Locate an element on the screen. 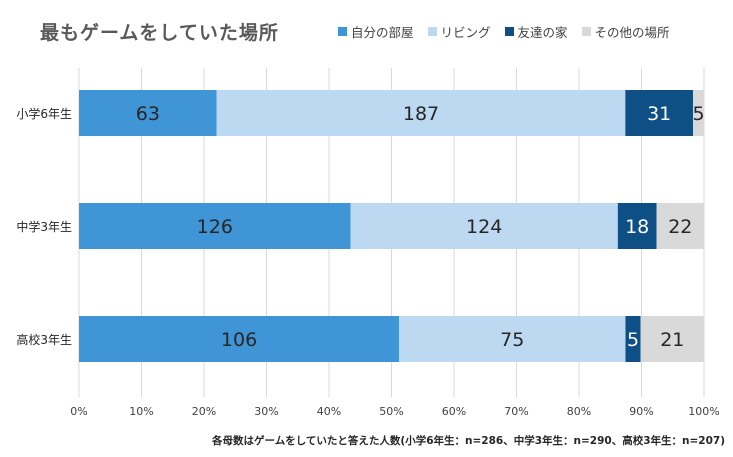 Image resolution: width=733 pixels, height=457 pixels. data-label: 63 is located at coordinates (148, 114).